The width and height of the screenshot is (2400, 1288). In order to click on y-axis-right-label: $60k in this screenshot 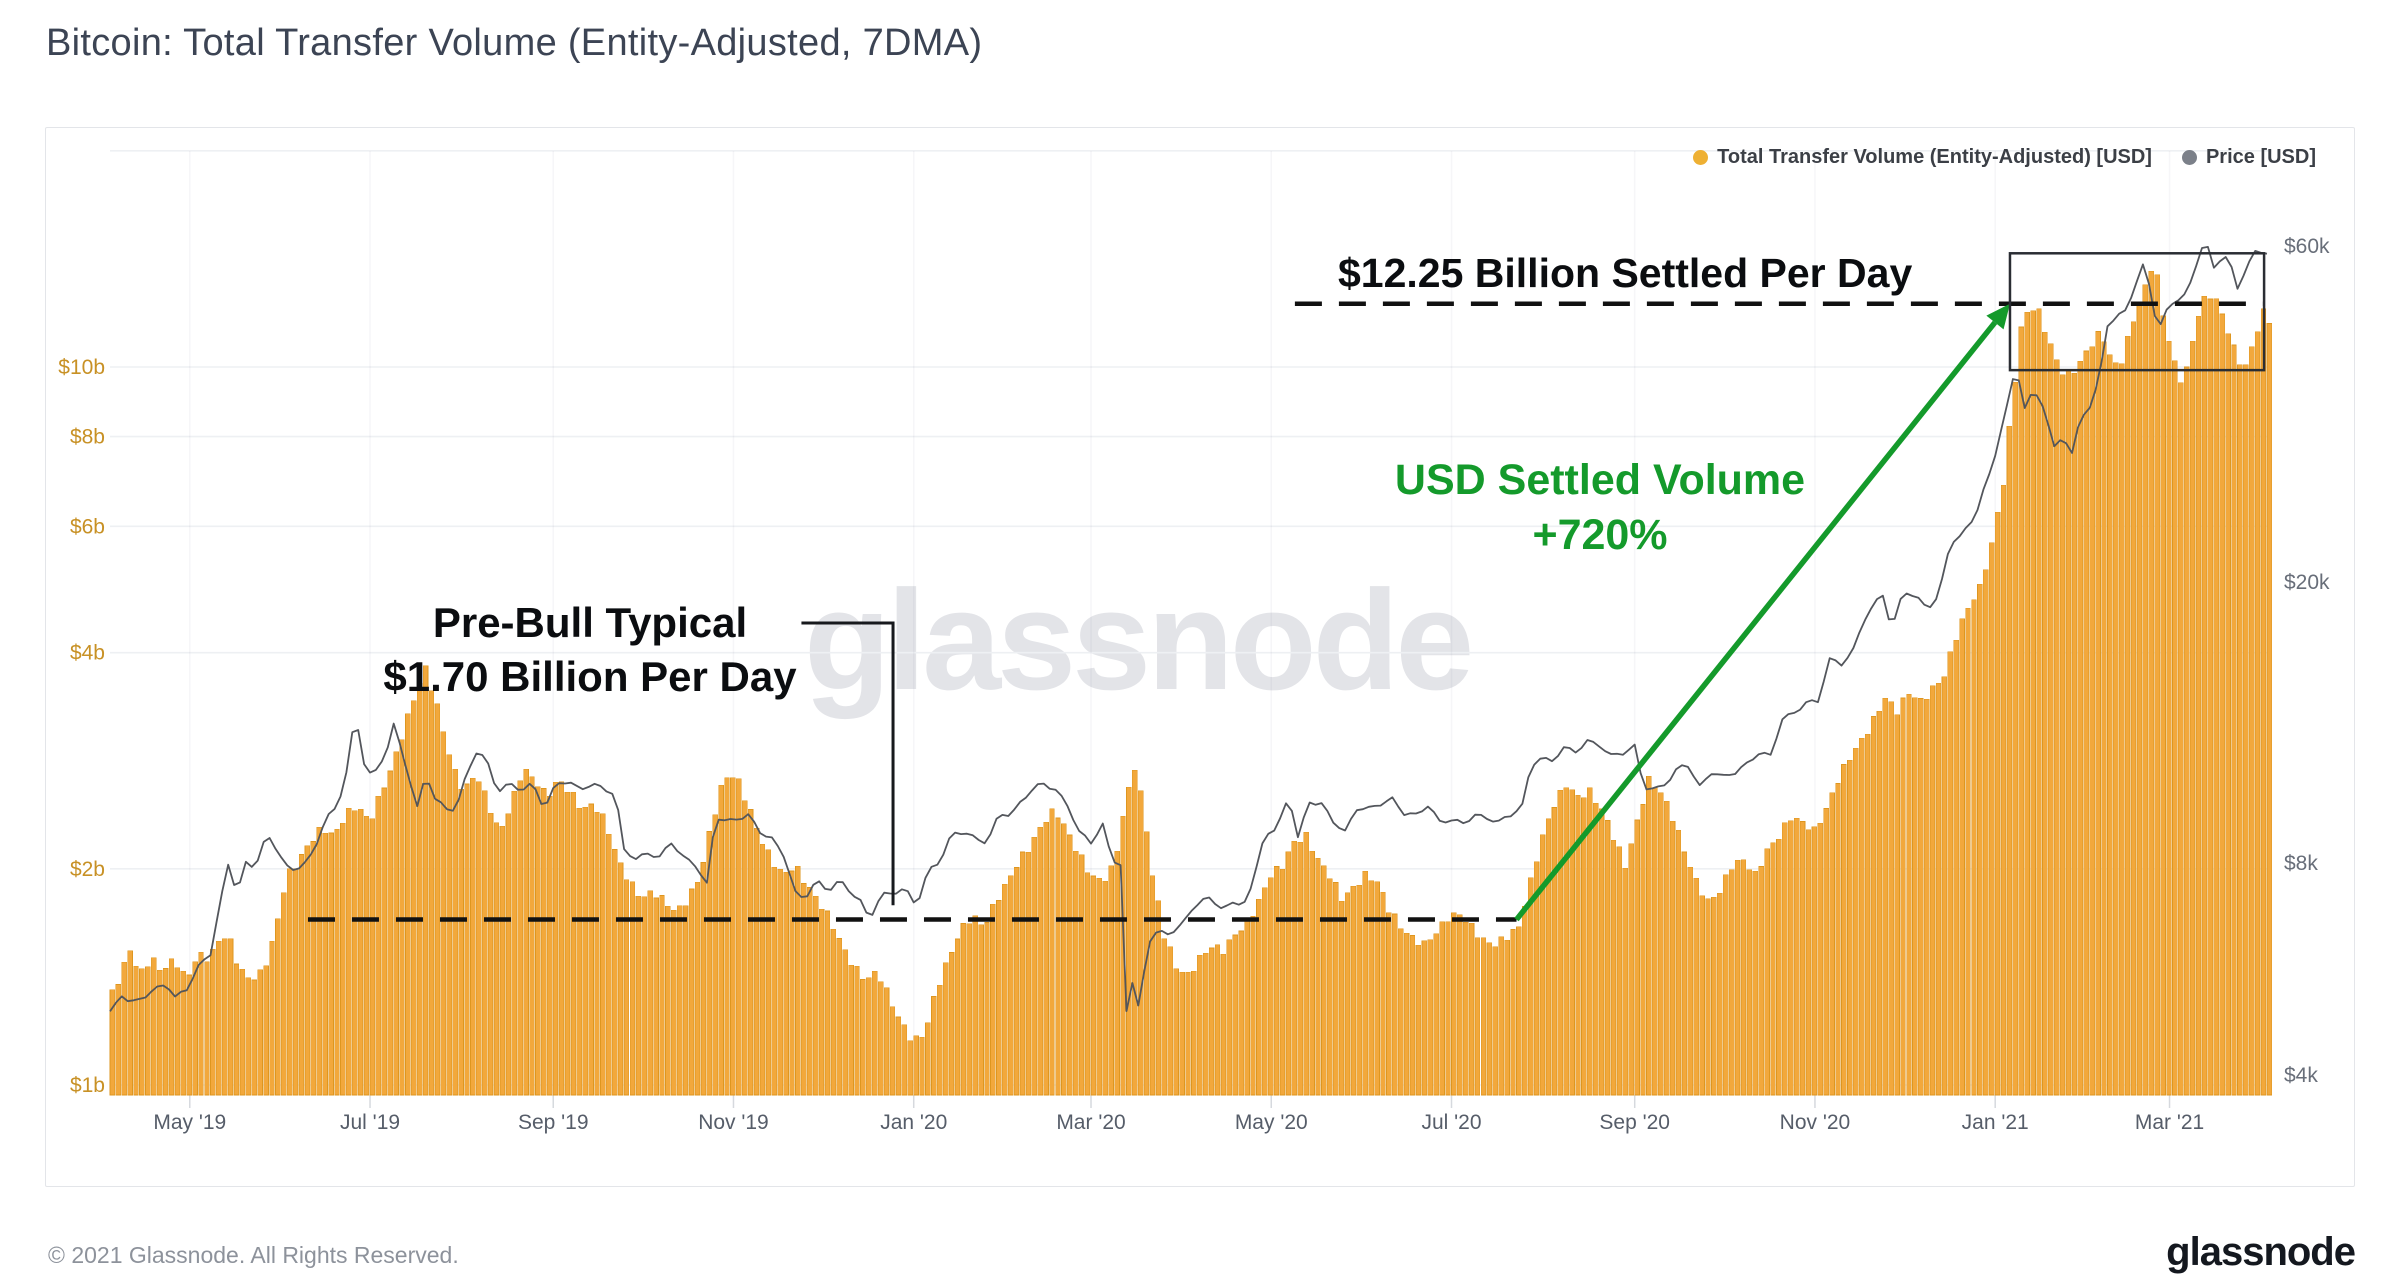, I will do `click(2307, 246)`.